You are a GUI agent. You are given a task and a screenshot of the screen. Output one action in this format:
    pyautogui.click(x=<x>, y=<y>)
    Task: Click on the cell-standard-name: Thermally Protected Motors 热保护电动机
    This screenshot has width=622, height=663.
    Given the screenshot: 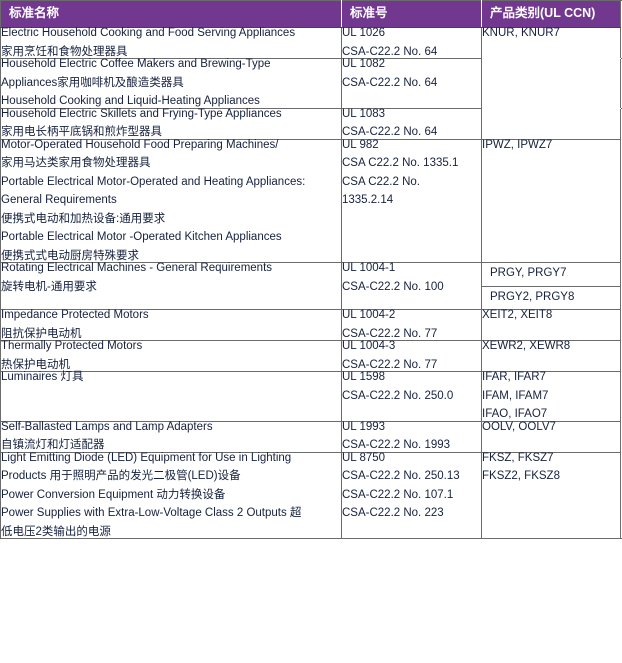 What is the action you would take?
    pyautogui.click(x=171, y=356)
    